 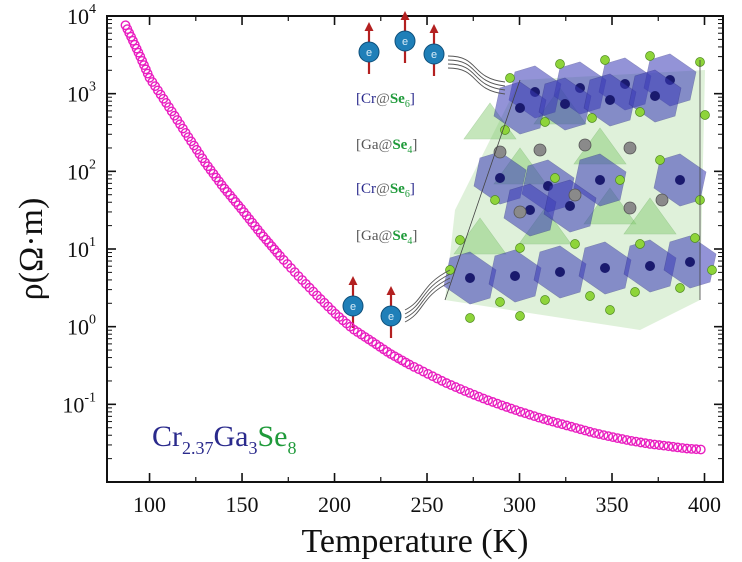 I want to click on x-tick-label: 100, so click(x=149, y=504).